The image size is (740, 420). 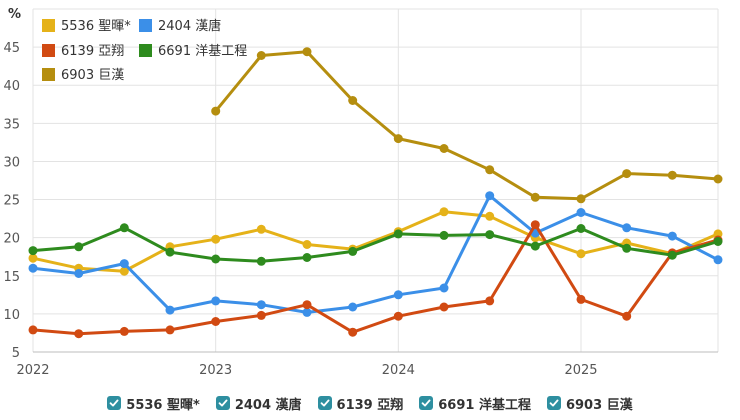 I want to click on series-toggle: 6139 亞翔, so click(x=360, y=403).